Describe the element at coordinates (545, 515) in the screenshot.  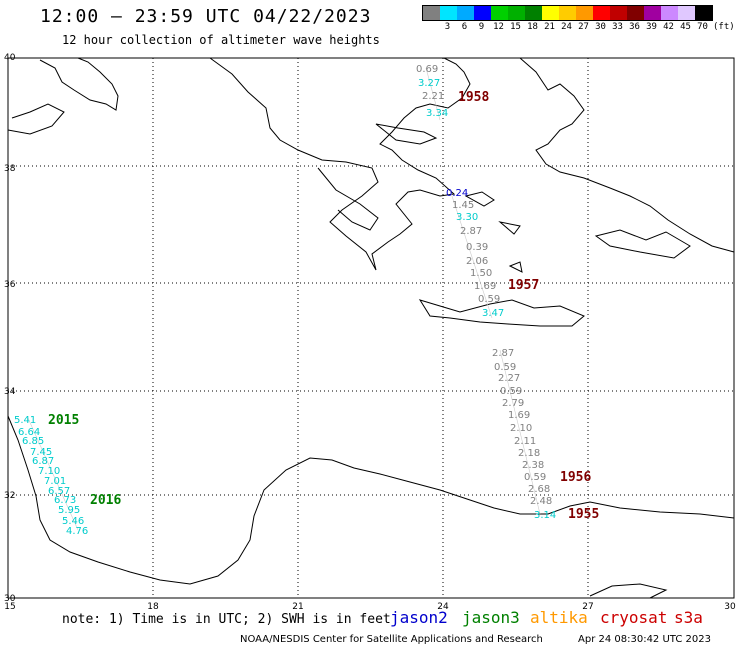
I see `wave-height-label: 3.14` at that location.